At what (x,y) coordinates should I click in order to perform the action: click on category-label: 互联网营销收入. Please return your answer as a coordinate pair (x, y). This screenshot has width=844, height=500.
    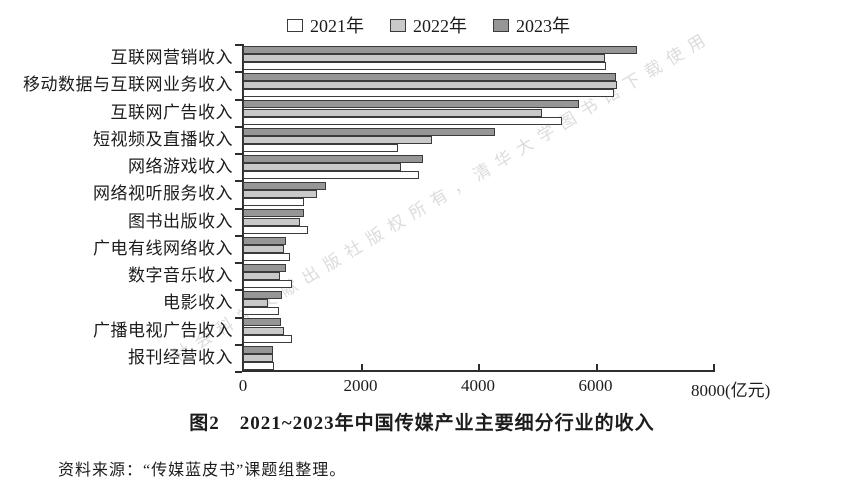
    Looking at the image, I should click on (171, 57).